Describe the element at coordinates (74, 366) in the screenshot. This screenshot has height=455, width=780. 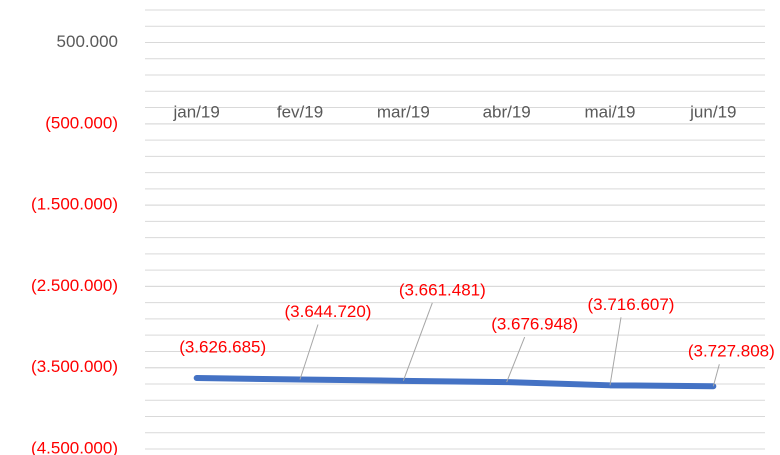
I see `y-tick-label: (3.500.000)` at that location.